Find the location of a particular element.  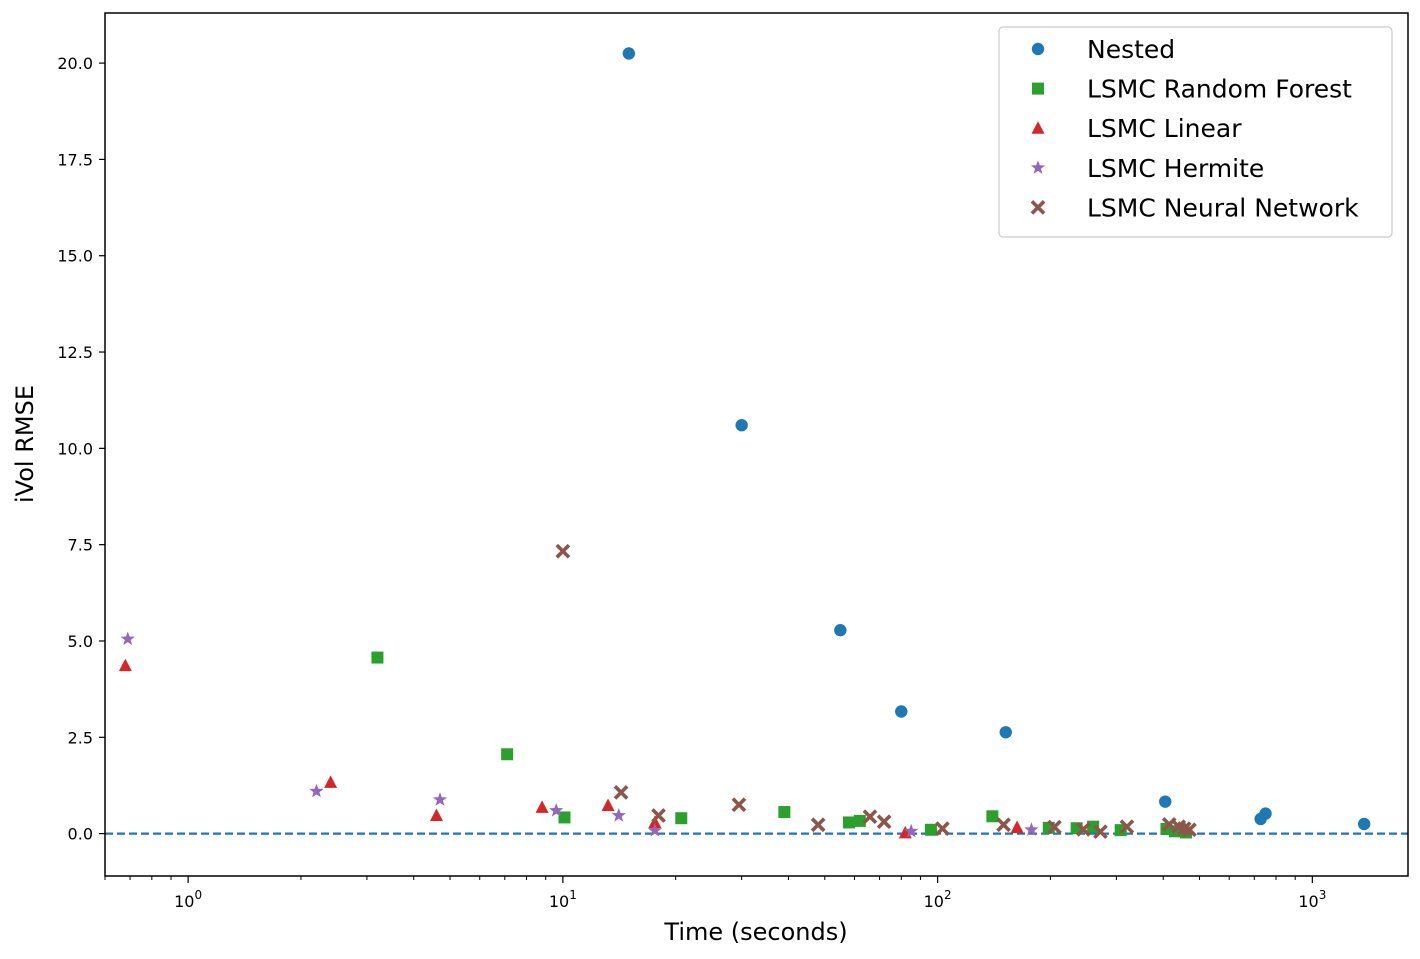

x-tick-label: 10³ is located at coordinates (1312, 899).